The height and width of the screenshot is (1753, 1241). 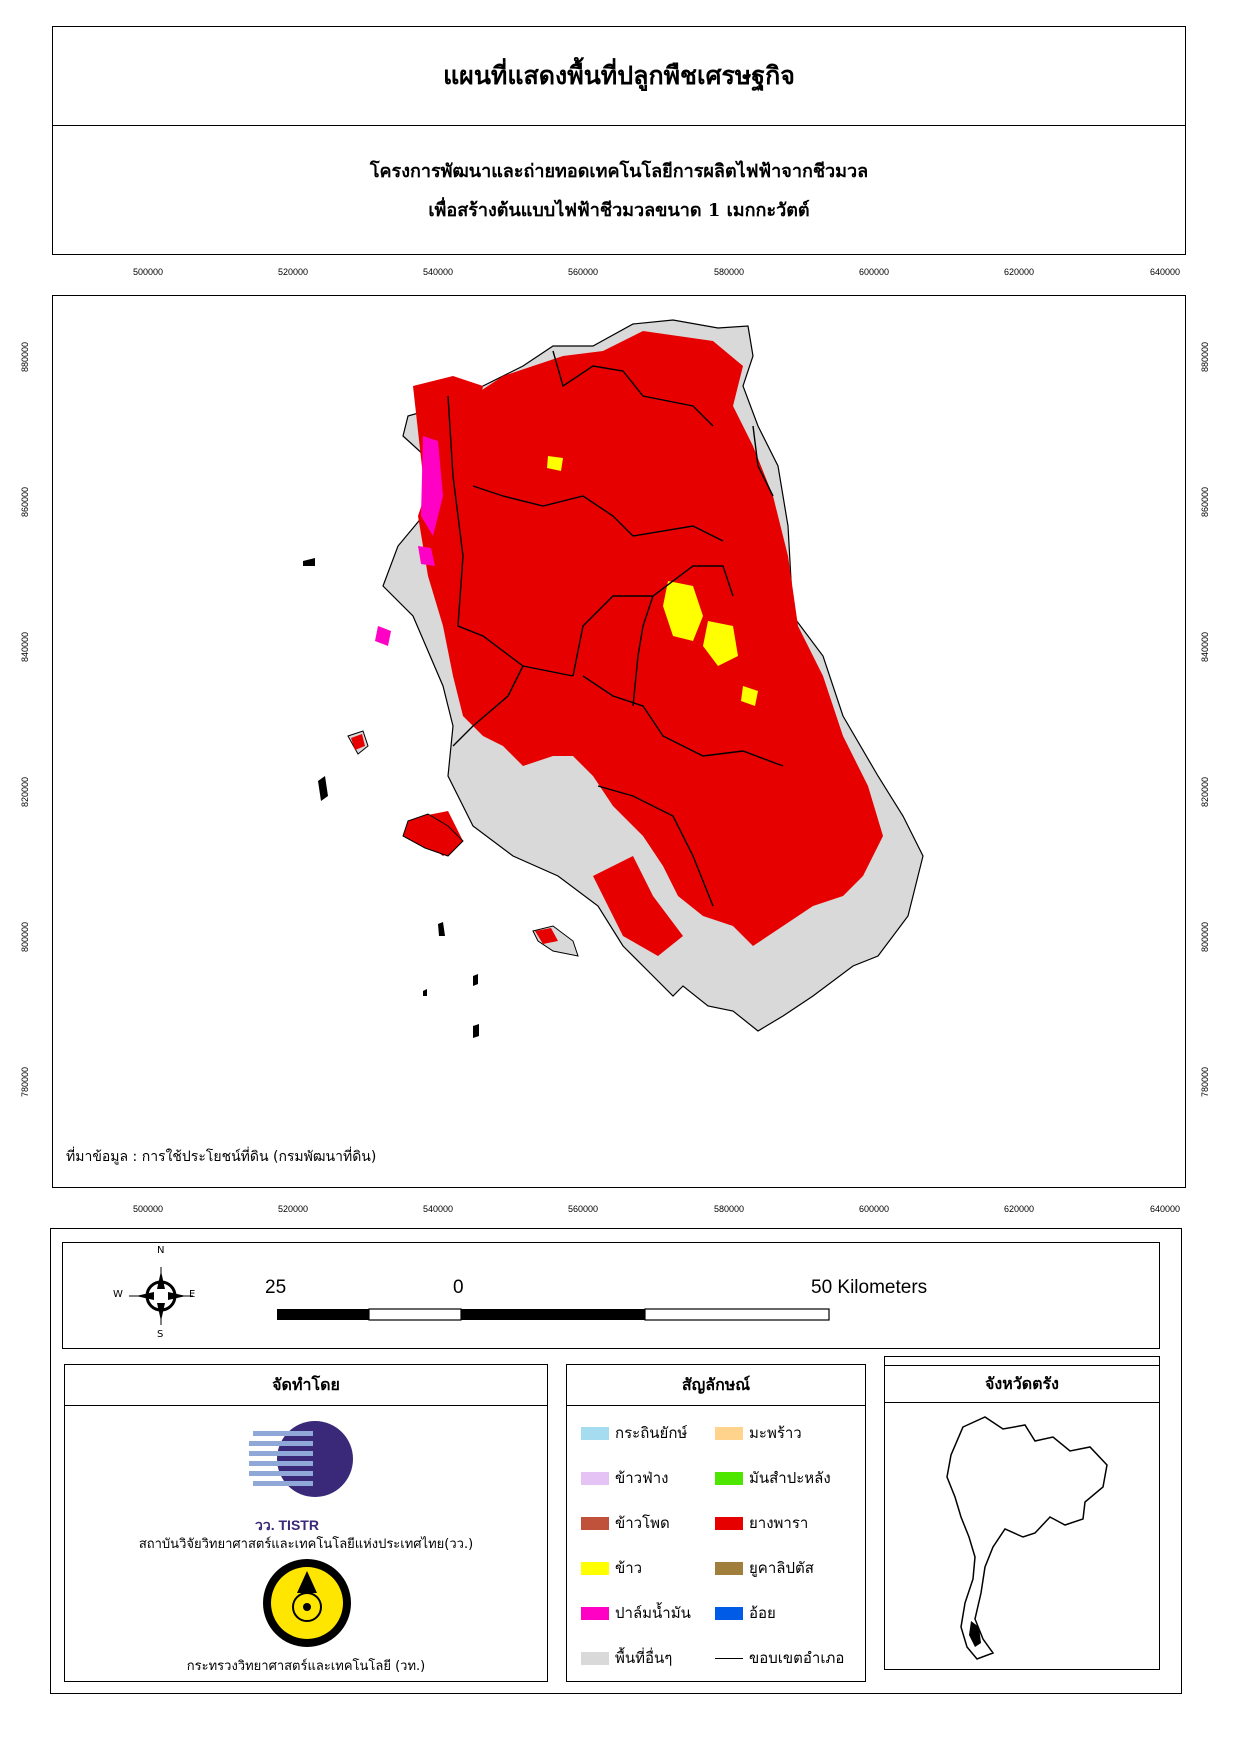 I want to click on y-tick-left: 800000, so click(x=25, y=937).